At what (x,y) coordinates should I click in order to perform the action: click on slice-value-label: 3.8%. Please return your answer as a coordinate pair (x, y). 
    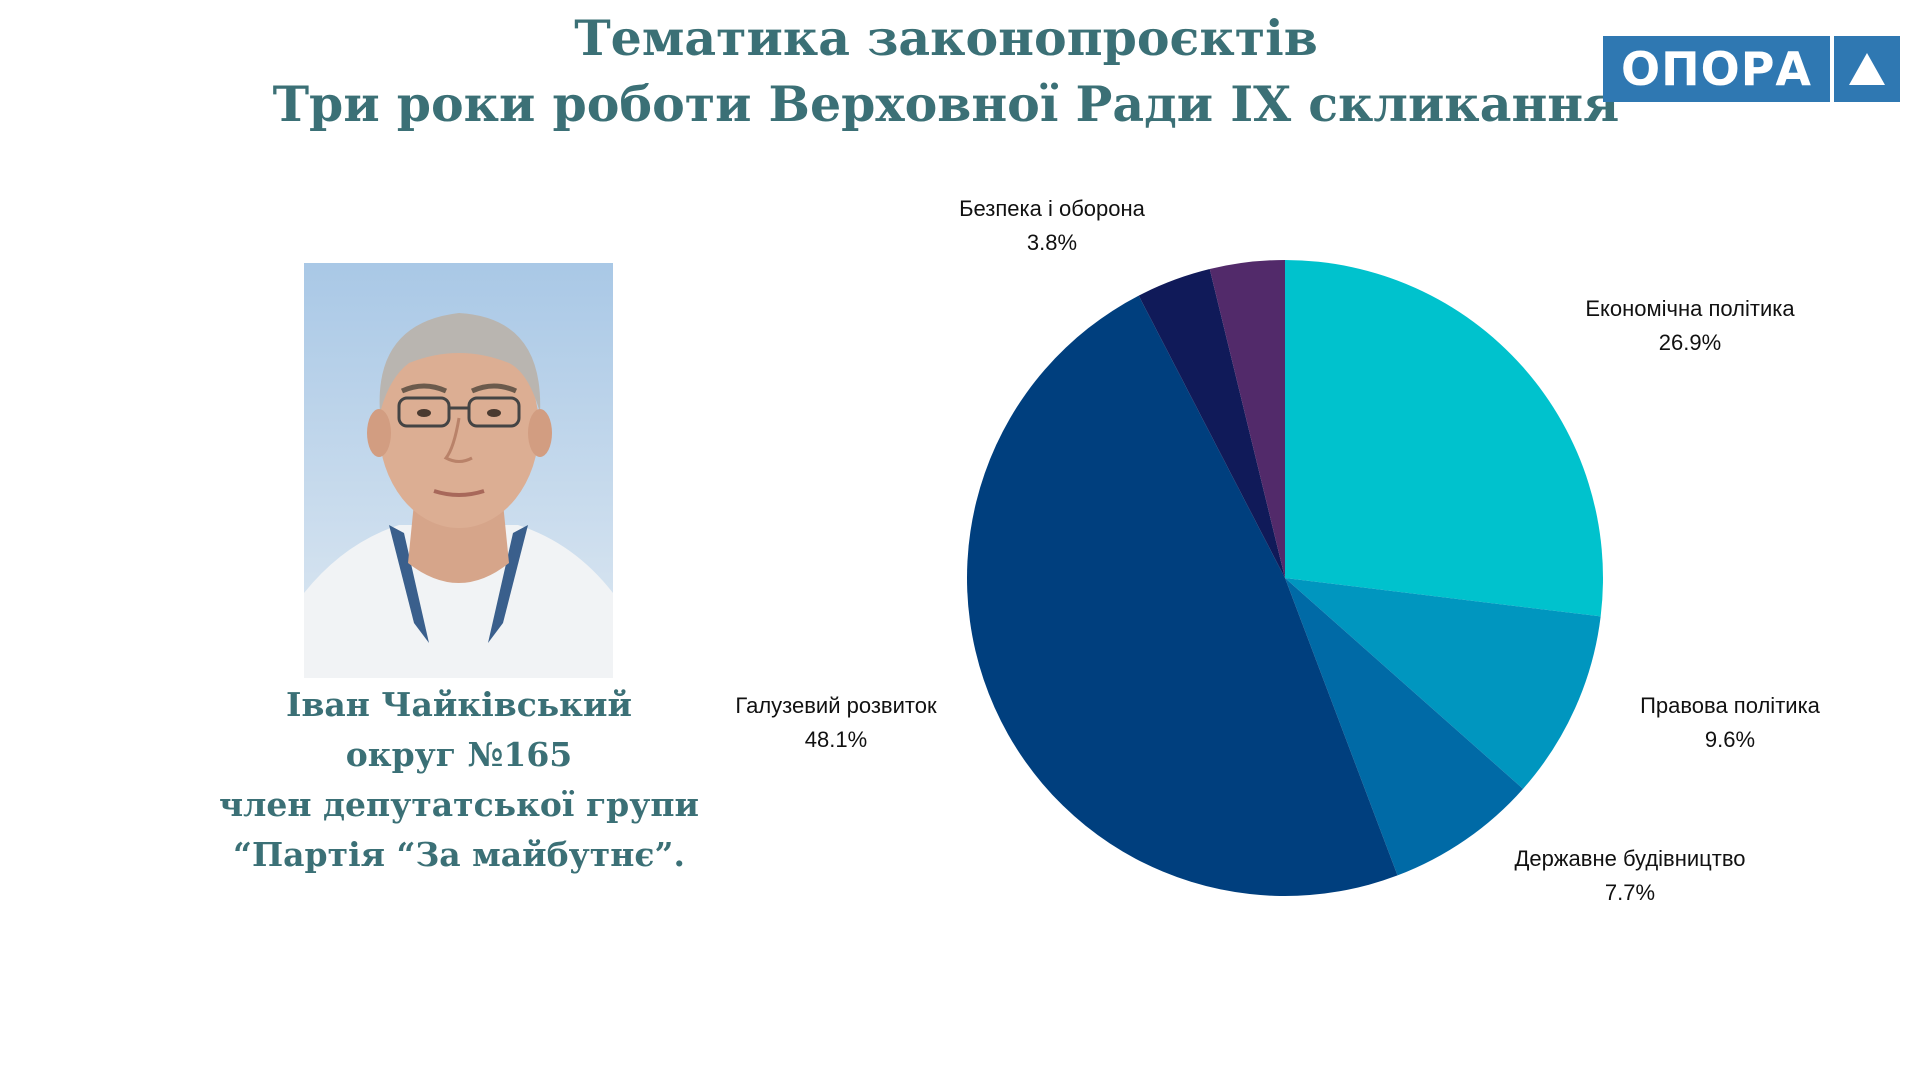
    Looking at the image, I should click on (1052, 242).